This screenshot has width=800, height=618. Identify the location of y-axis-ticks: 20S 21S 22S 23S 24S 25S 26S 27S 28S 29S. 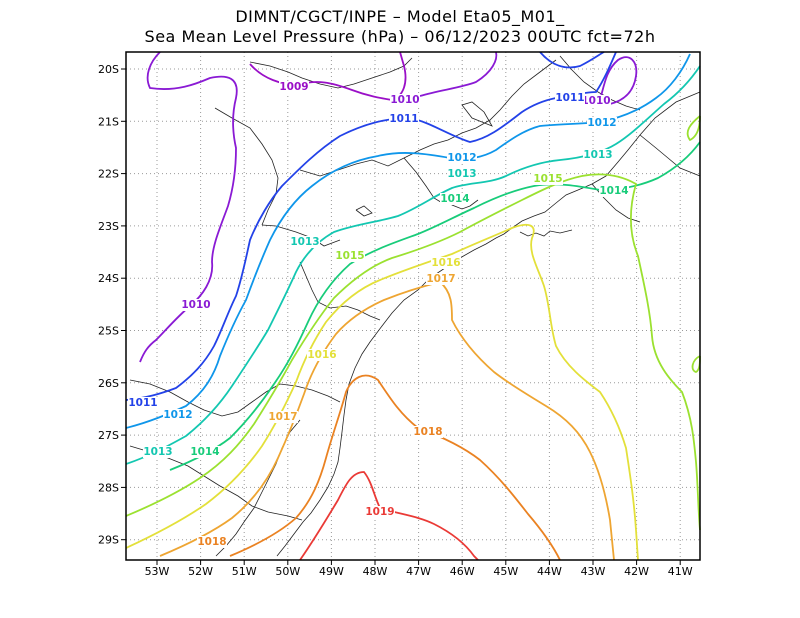
(112, 305).